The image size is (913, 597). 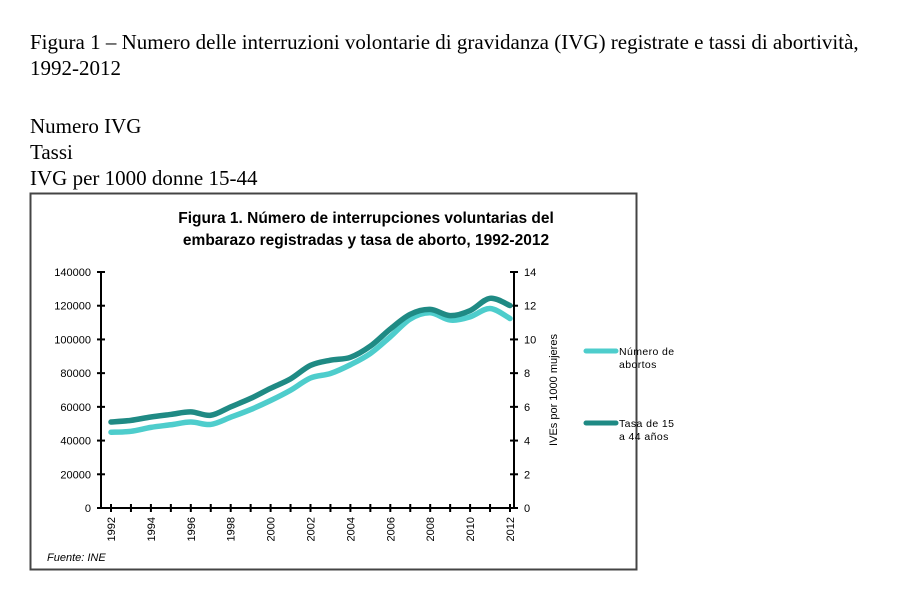 I want to click on y2-tick-label: 10, so click(x=530, y=340).